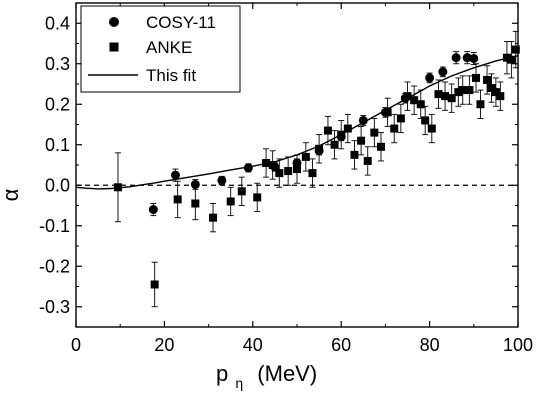 Image resolution: width=538 pixels, height=394 pixels. Describe the element at coordinates (114, 22) in the screenshot. I see `legend-marker-circle` at that location.